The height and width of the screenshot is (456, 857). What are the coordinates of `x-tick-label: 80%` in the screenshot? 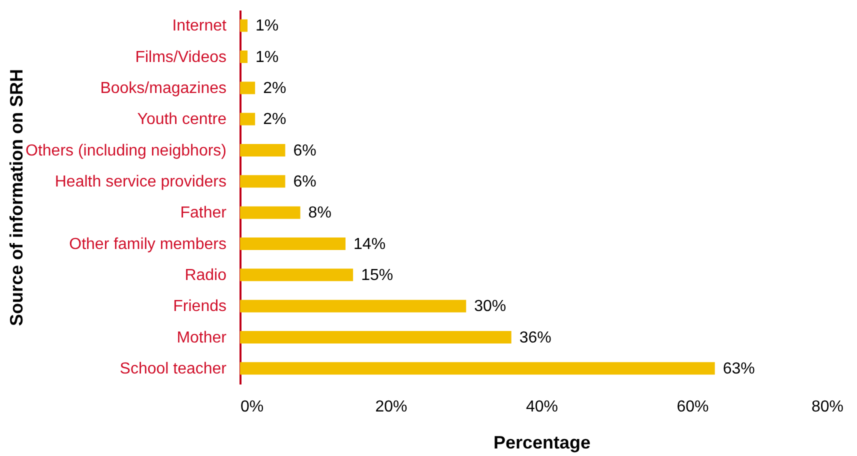 It's located at (827, 407).